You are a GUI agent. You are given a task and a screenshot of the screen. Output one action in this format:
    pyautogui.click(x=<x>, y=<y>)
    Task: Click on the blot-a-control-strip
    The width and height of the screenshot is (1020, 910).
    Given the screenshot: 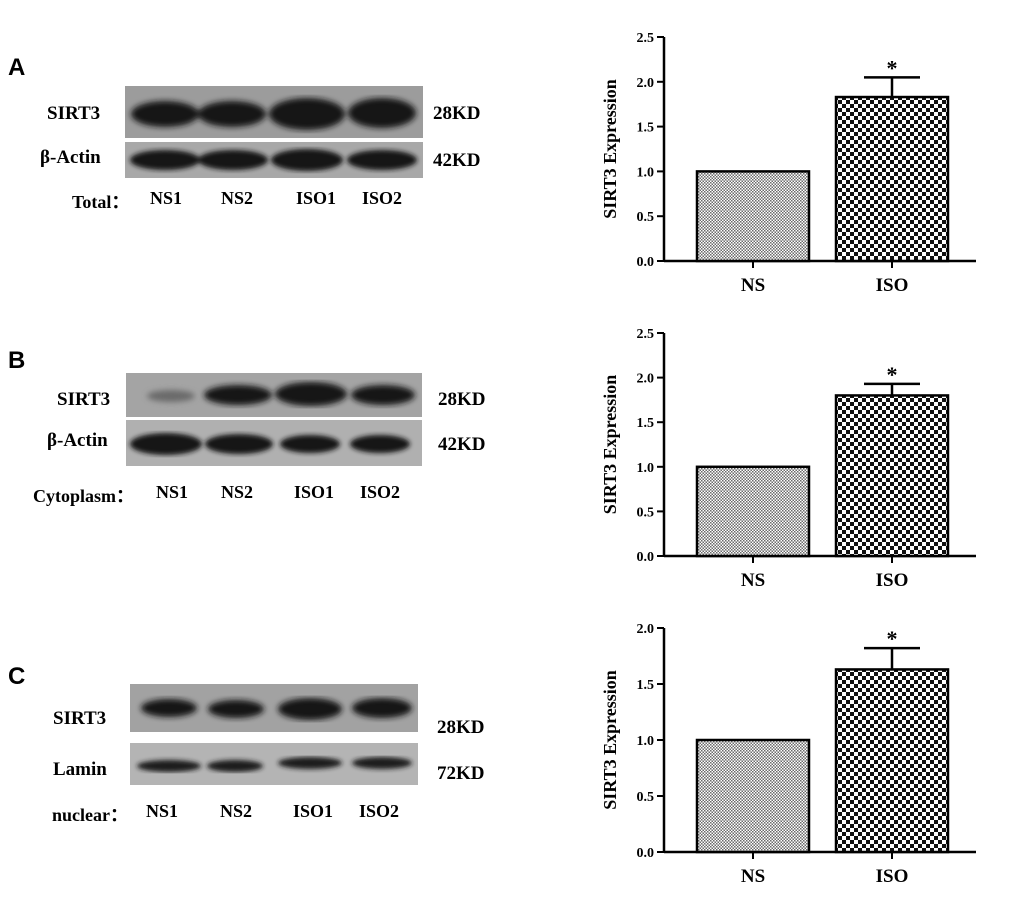 What is the action you would take?
    pyautogui.click(x=274, y=160)
    